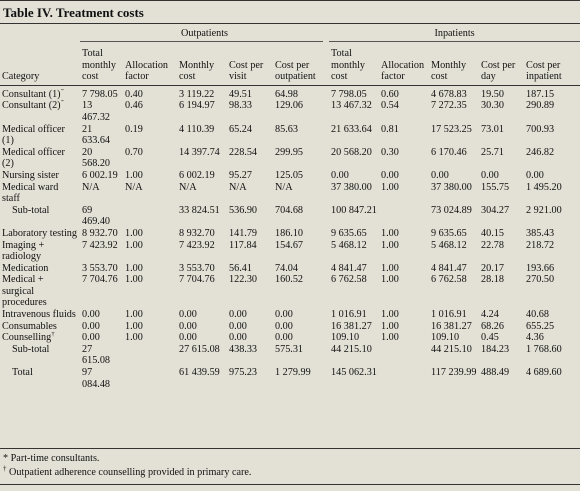  What do you see at coordinates (289, 349) in the screenshot?
I see `table-cell: 575.31` at bounding box center [289, 349].